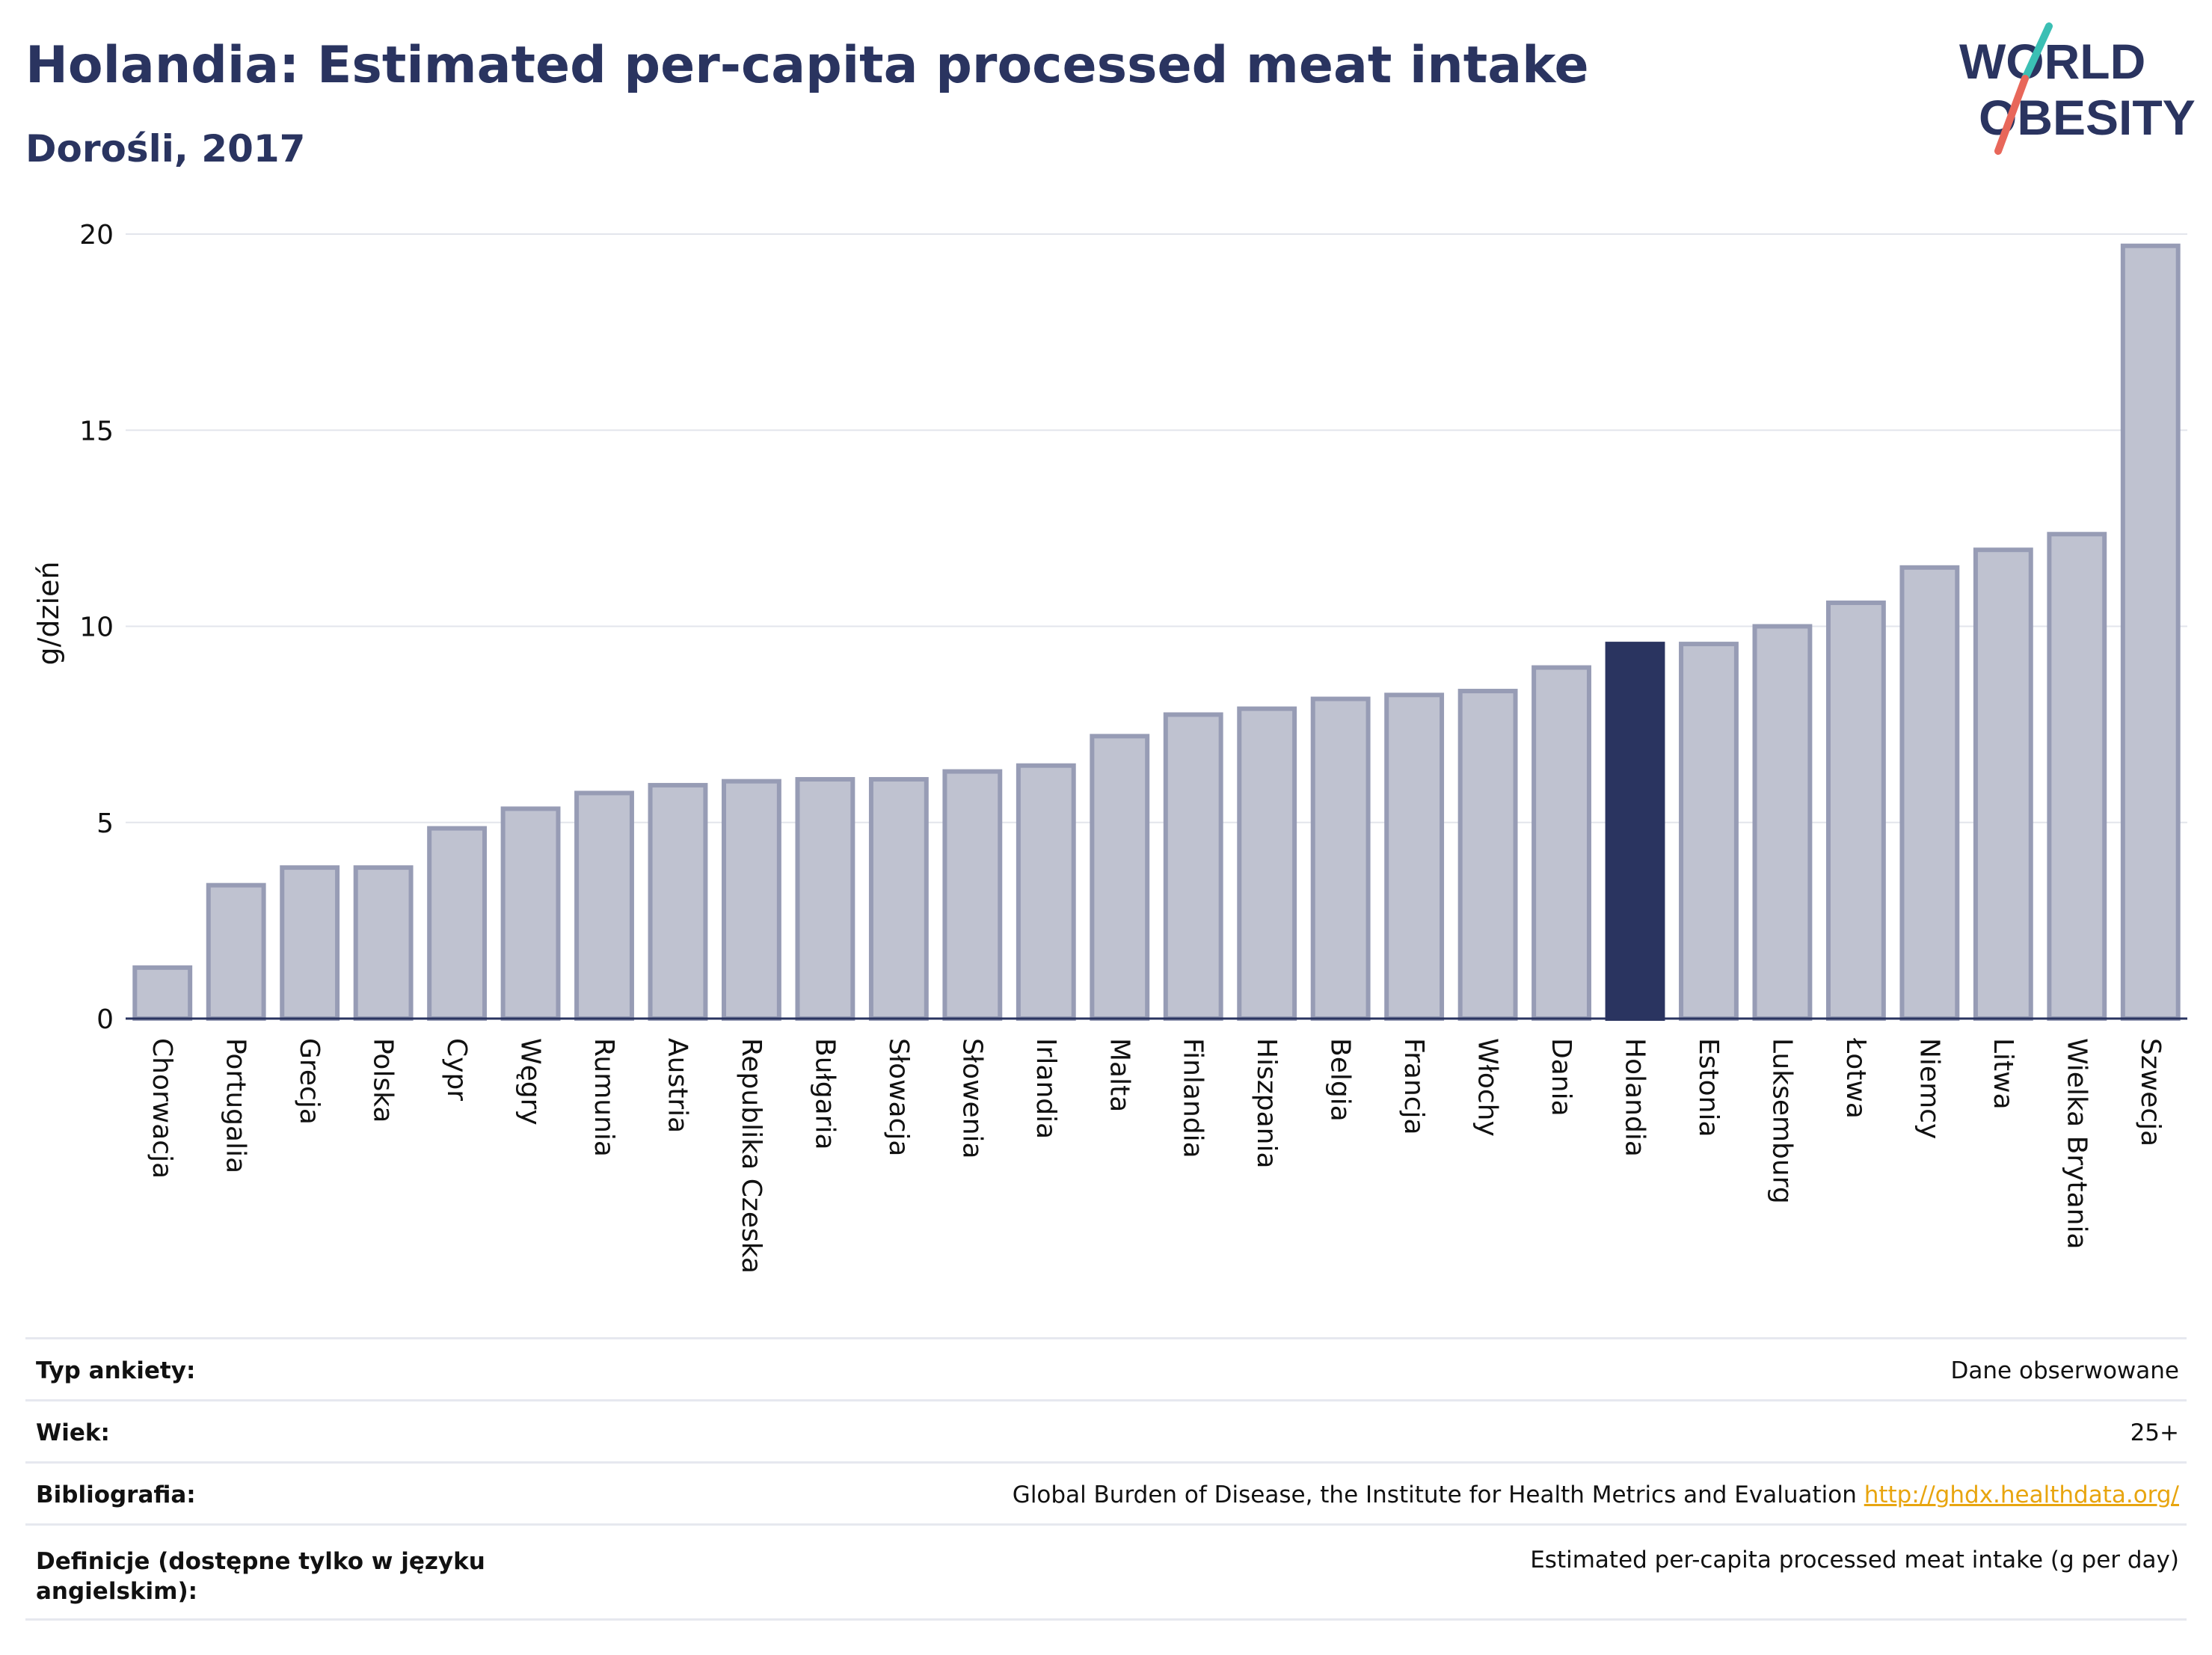 This screenshot has width=2212, height=1655. What do you see at coordinates (971, 1098) in the screenshot?
I see `x-tick-label: Słowenia` at bounding box center [971, 1098].